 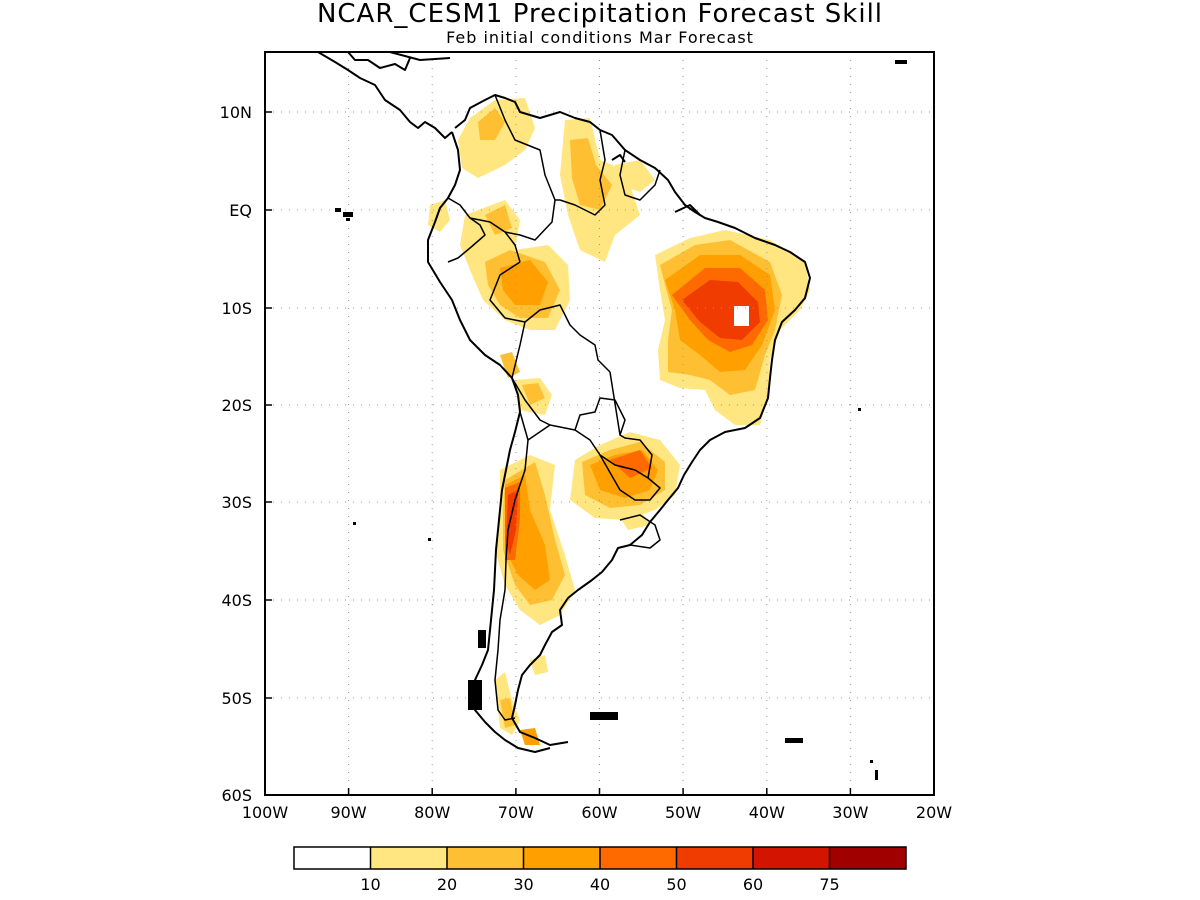 I want to click on skill-region-bolivia-core, so click(x=533, y=394).